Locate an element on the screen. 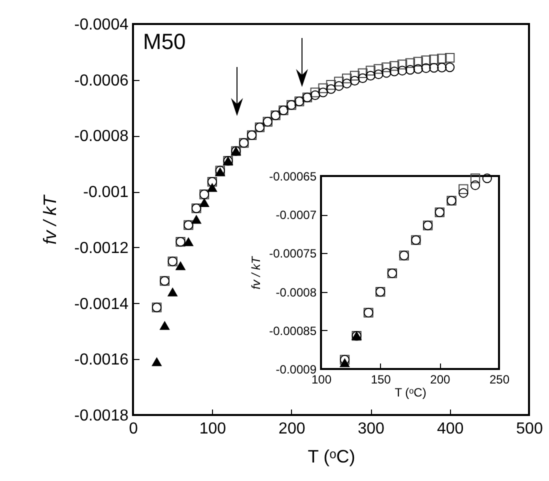 This screenshot has width=549, height=481. y-tick-label: -0.00065 is located at coordinates (293, 177).